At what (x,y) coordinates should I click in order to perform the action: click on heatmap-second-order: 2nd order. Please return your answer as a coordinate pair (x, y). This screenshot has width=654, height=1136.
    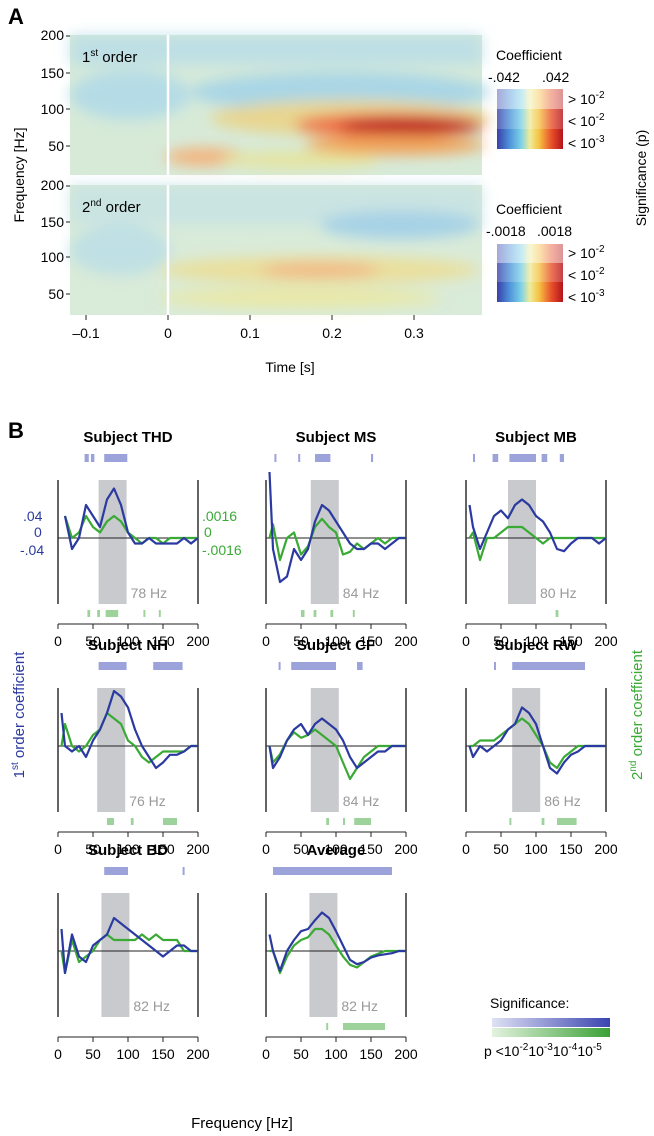
    Looking at the image, I should click on (276, 250).